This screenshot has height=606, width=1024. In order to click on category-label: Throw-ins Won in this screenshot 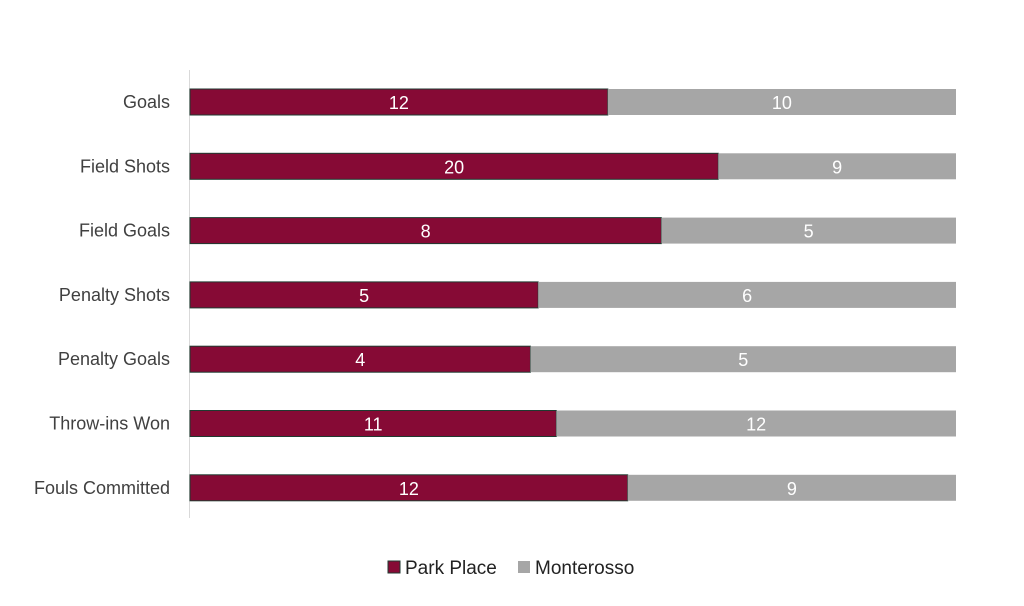, I will do `click(109, 424)`.